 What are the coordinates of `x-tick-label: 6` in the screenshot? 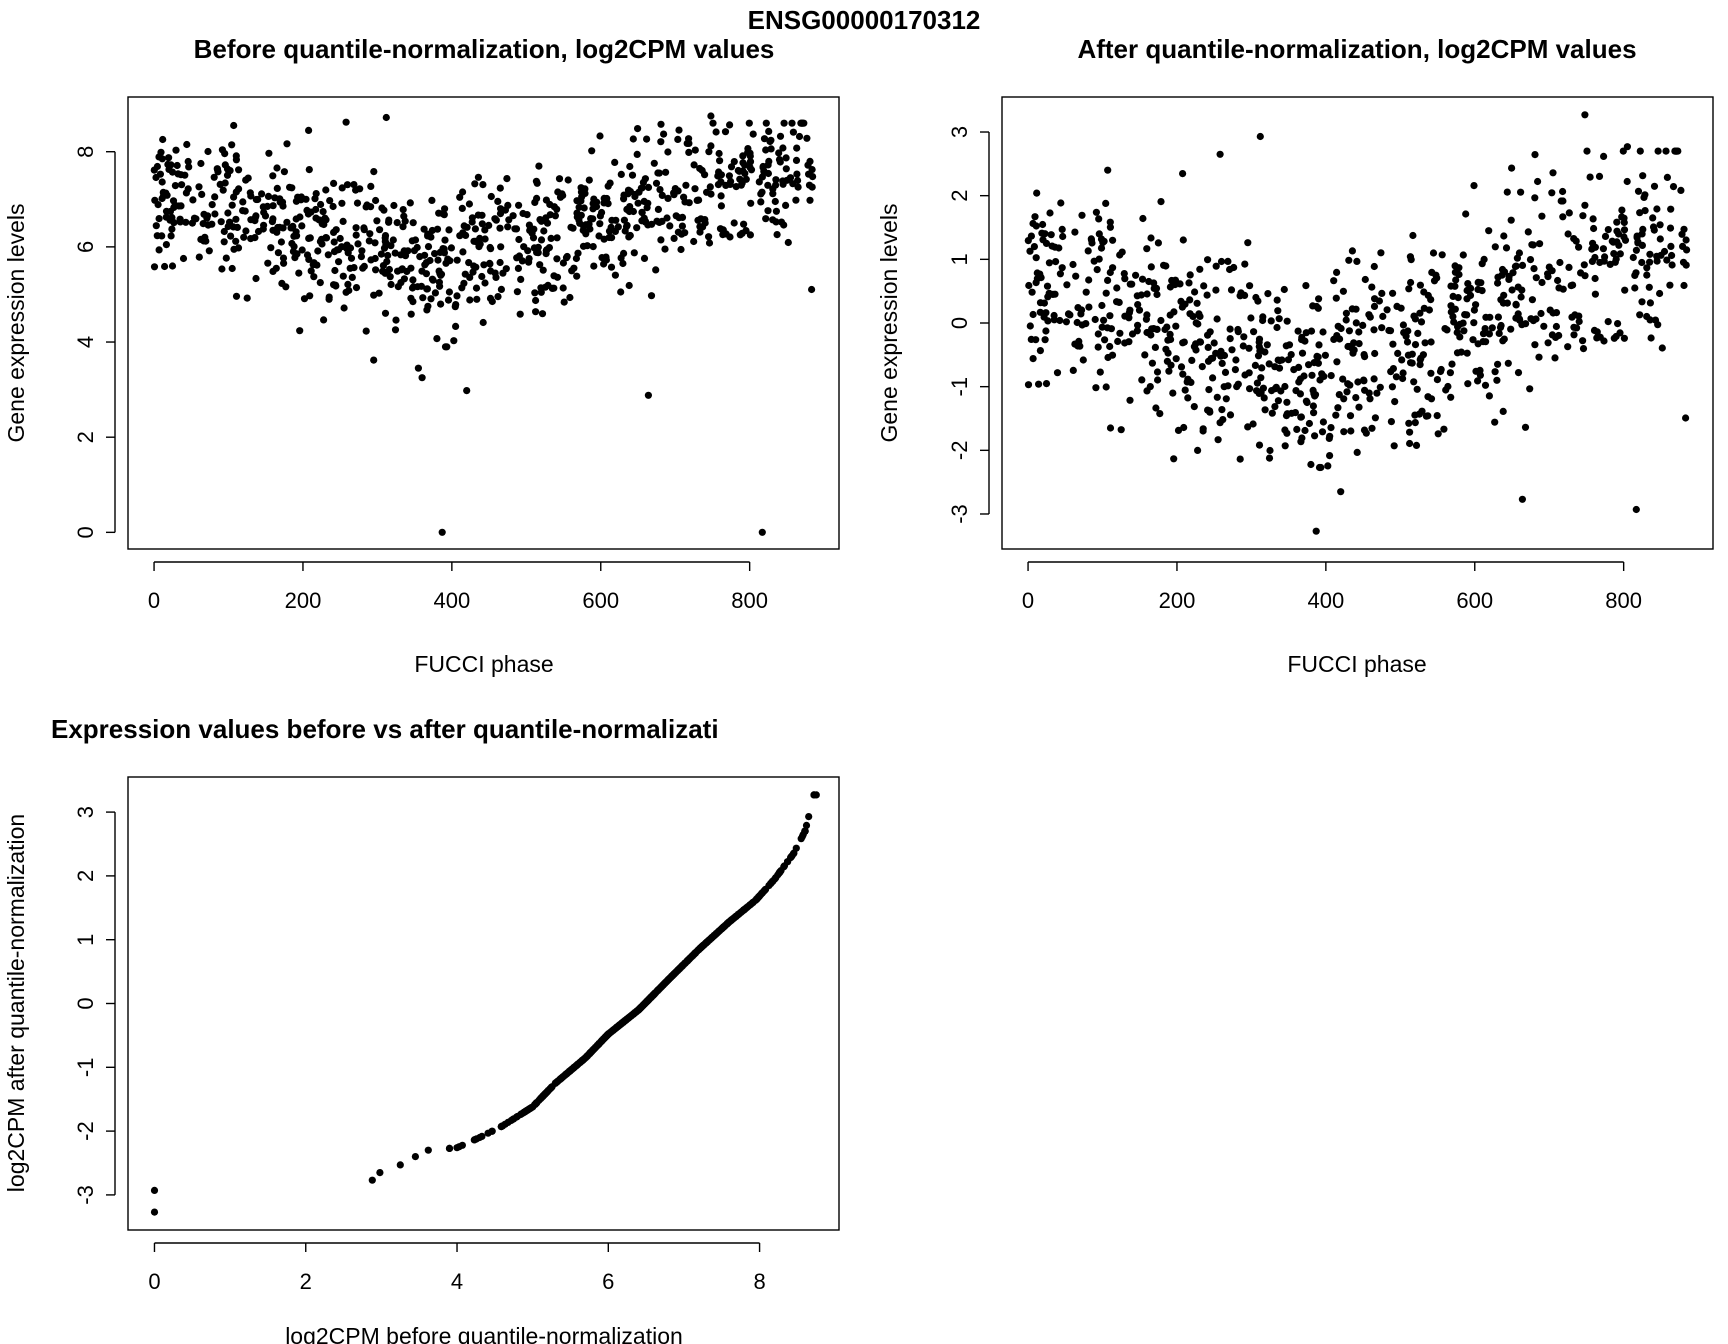 It's located at (608, 1281).